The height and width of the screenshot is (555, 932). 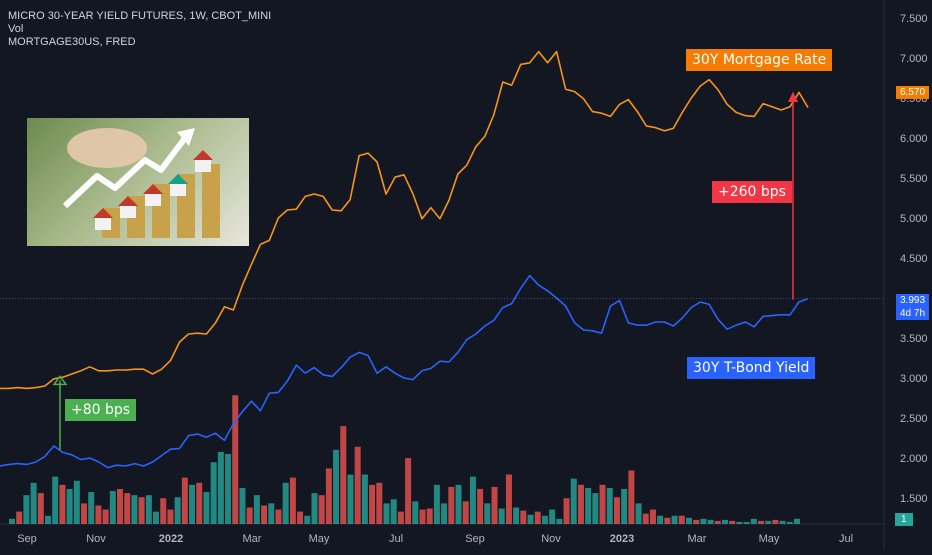 What do you see at coordinates (60, 380) in the screenshot?
I see `spread-then-arrowhead` at bounding box center [60, 380].